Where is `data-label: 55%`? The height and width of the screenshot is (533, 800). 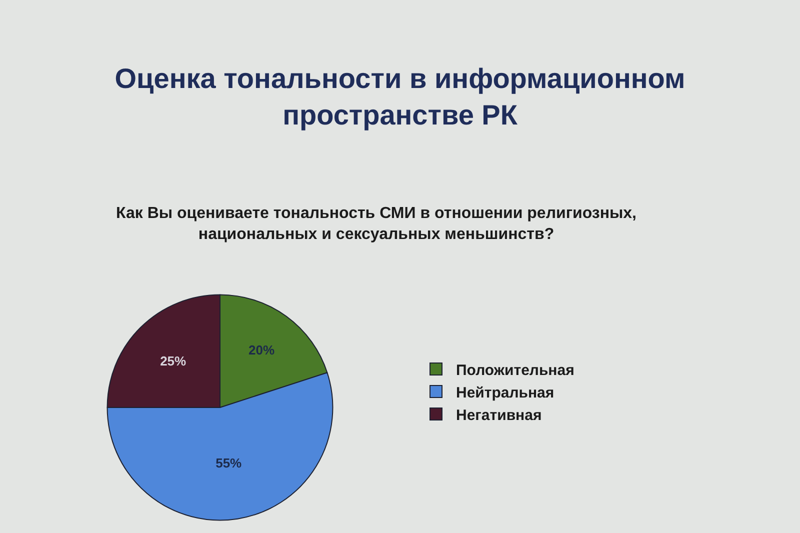 data-label: 55% is located at coordinates (229, 463).